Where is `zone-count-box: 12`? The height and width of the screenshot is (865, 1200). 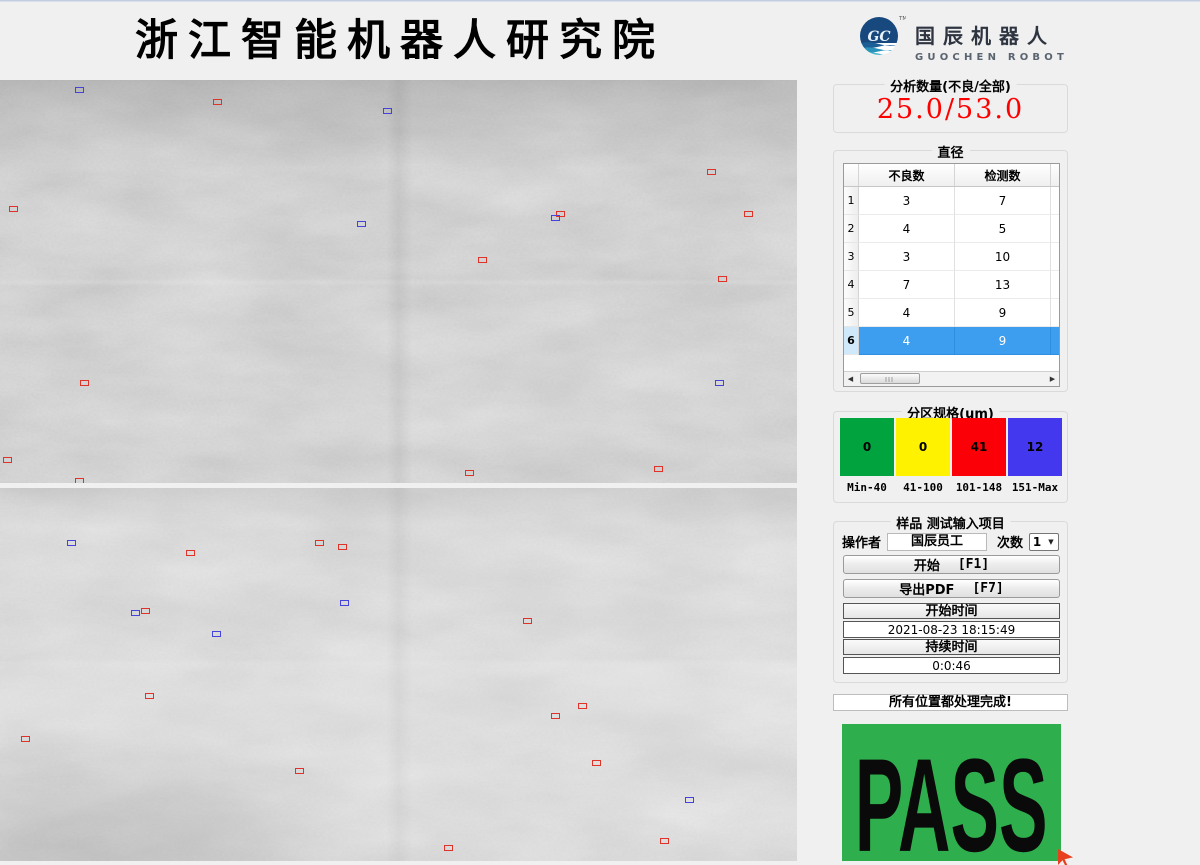 zone-count-box: 12 is located at coordinates (1035, 447).